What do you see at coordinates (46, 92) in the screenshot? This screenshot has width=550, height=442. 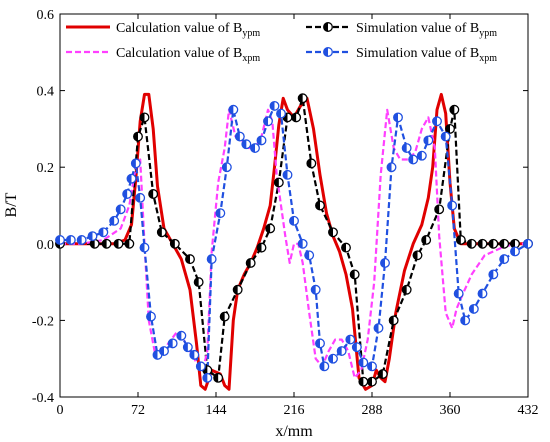 I see `y-tick-label: 0.4` at bounding box center [46, 92].